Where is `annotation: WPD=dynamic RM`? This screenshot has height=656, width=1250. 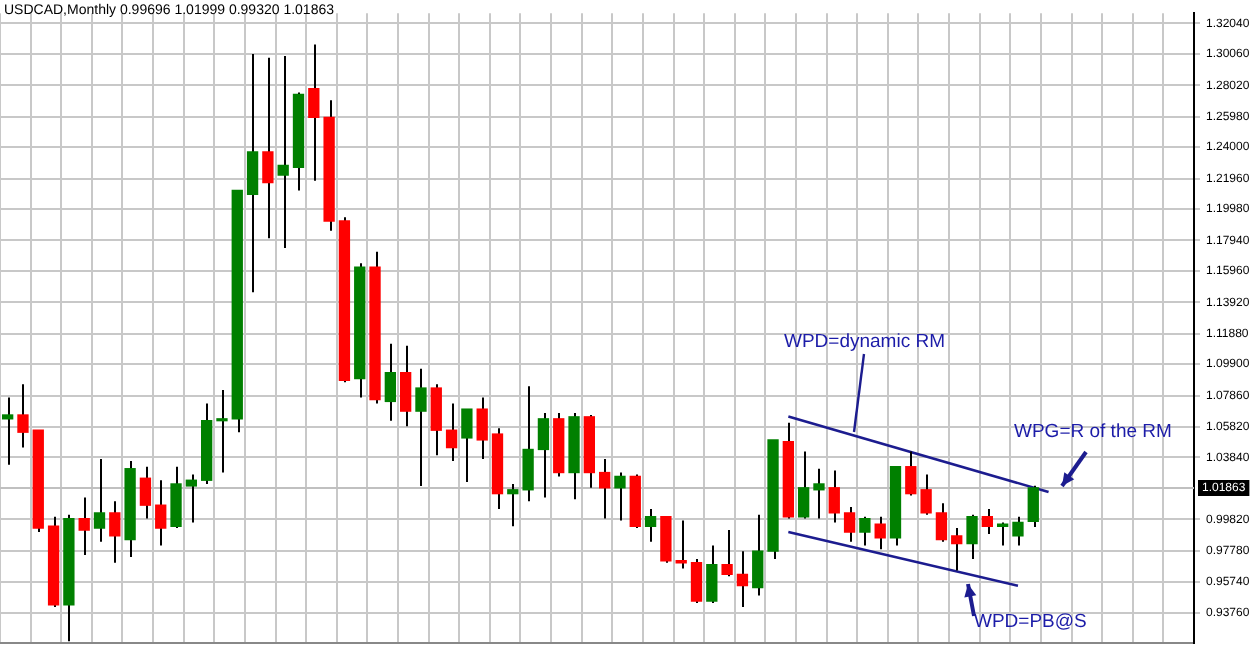 annotation: WPD=dynamic RM is located at coordinates (865, 342).